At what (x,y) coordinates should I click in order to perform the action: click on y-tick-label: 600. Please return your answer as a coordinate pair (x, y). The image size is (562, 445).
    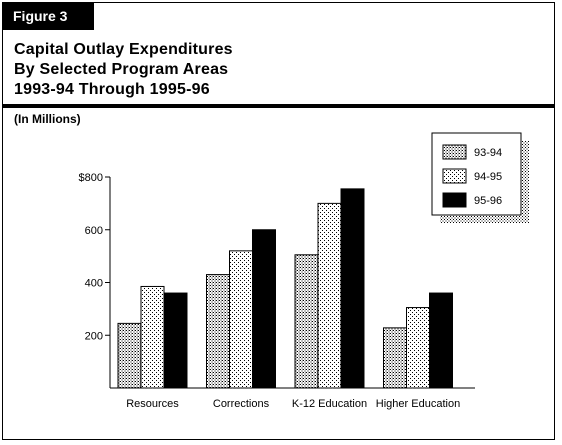
    Looking at the image, I should click on (94, 231).